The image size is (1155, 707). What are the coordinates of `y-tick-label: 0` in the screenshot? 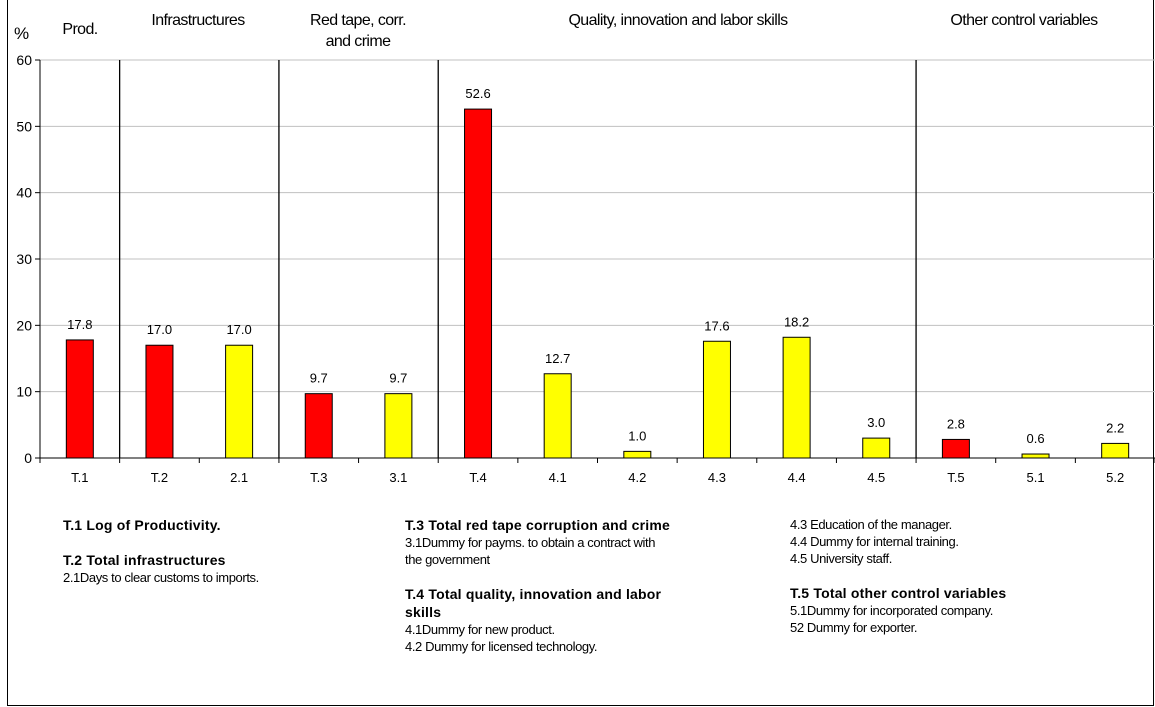 It's located at (28, 458).